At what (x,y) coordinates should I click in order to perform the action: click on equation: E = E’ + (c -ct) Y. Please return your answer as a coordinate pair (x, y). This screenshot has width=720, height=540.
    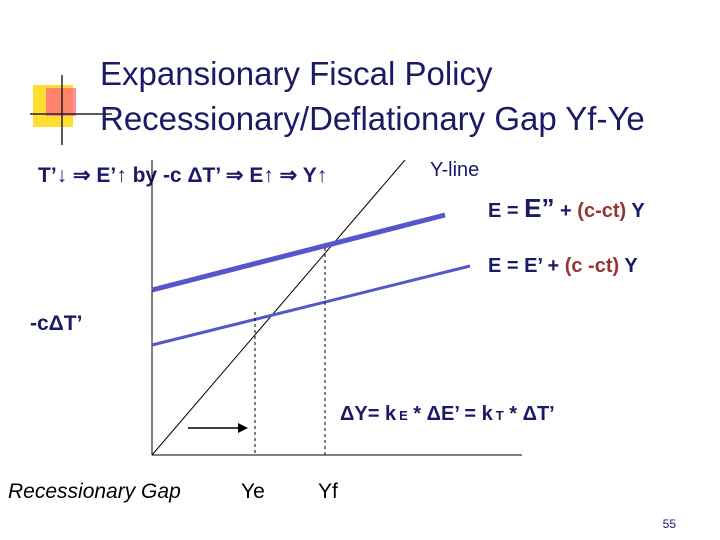
    Looking at the image, I should click on (563, 266).